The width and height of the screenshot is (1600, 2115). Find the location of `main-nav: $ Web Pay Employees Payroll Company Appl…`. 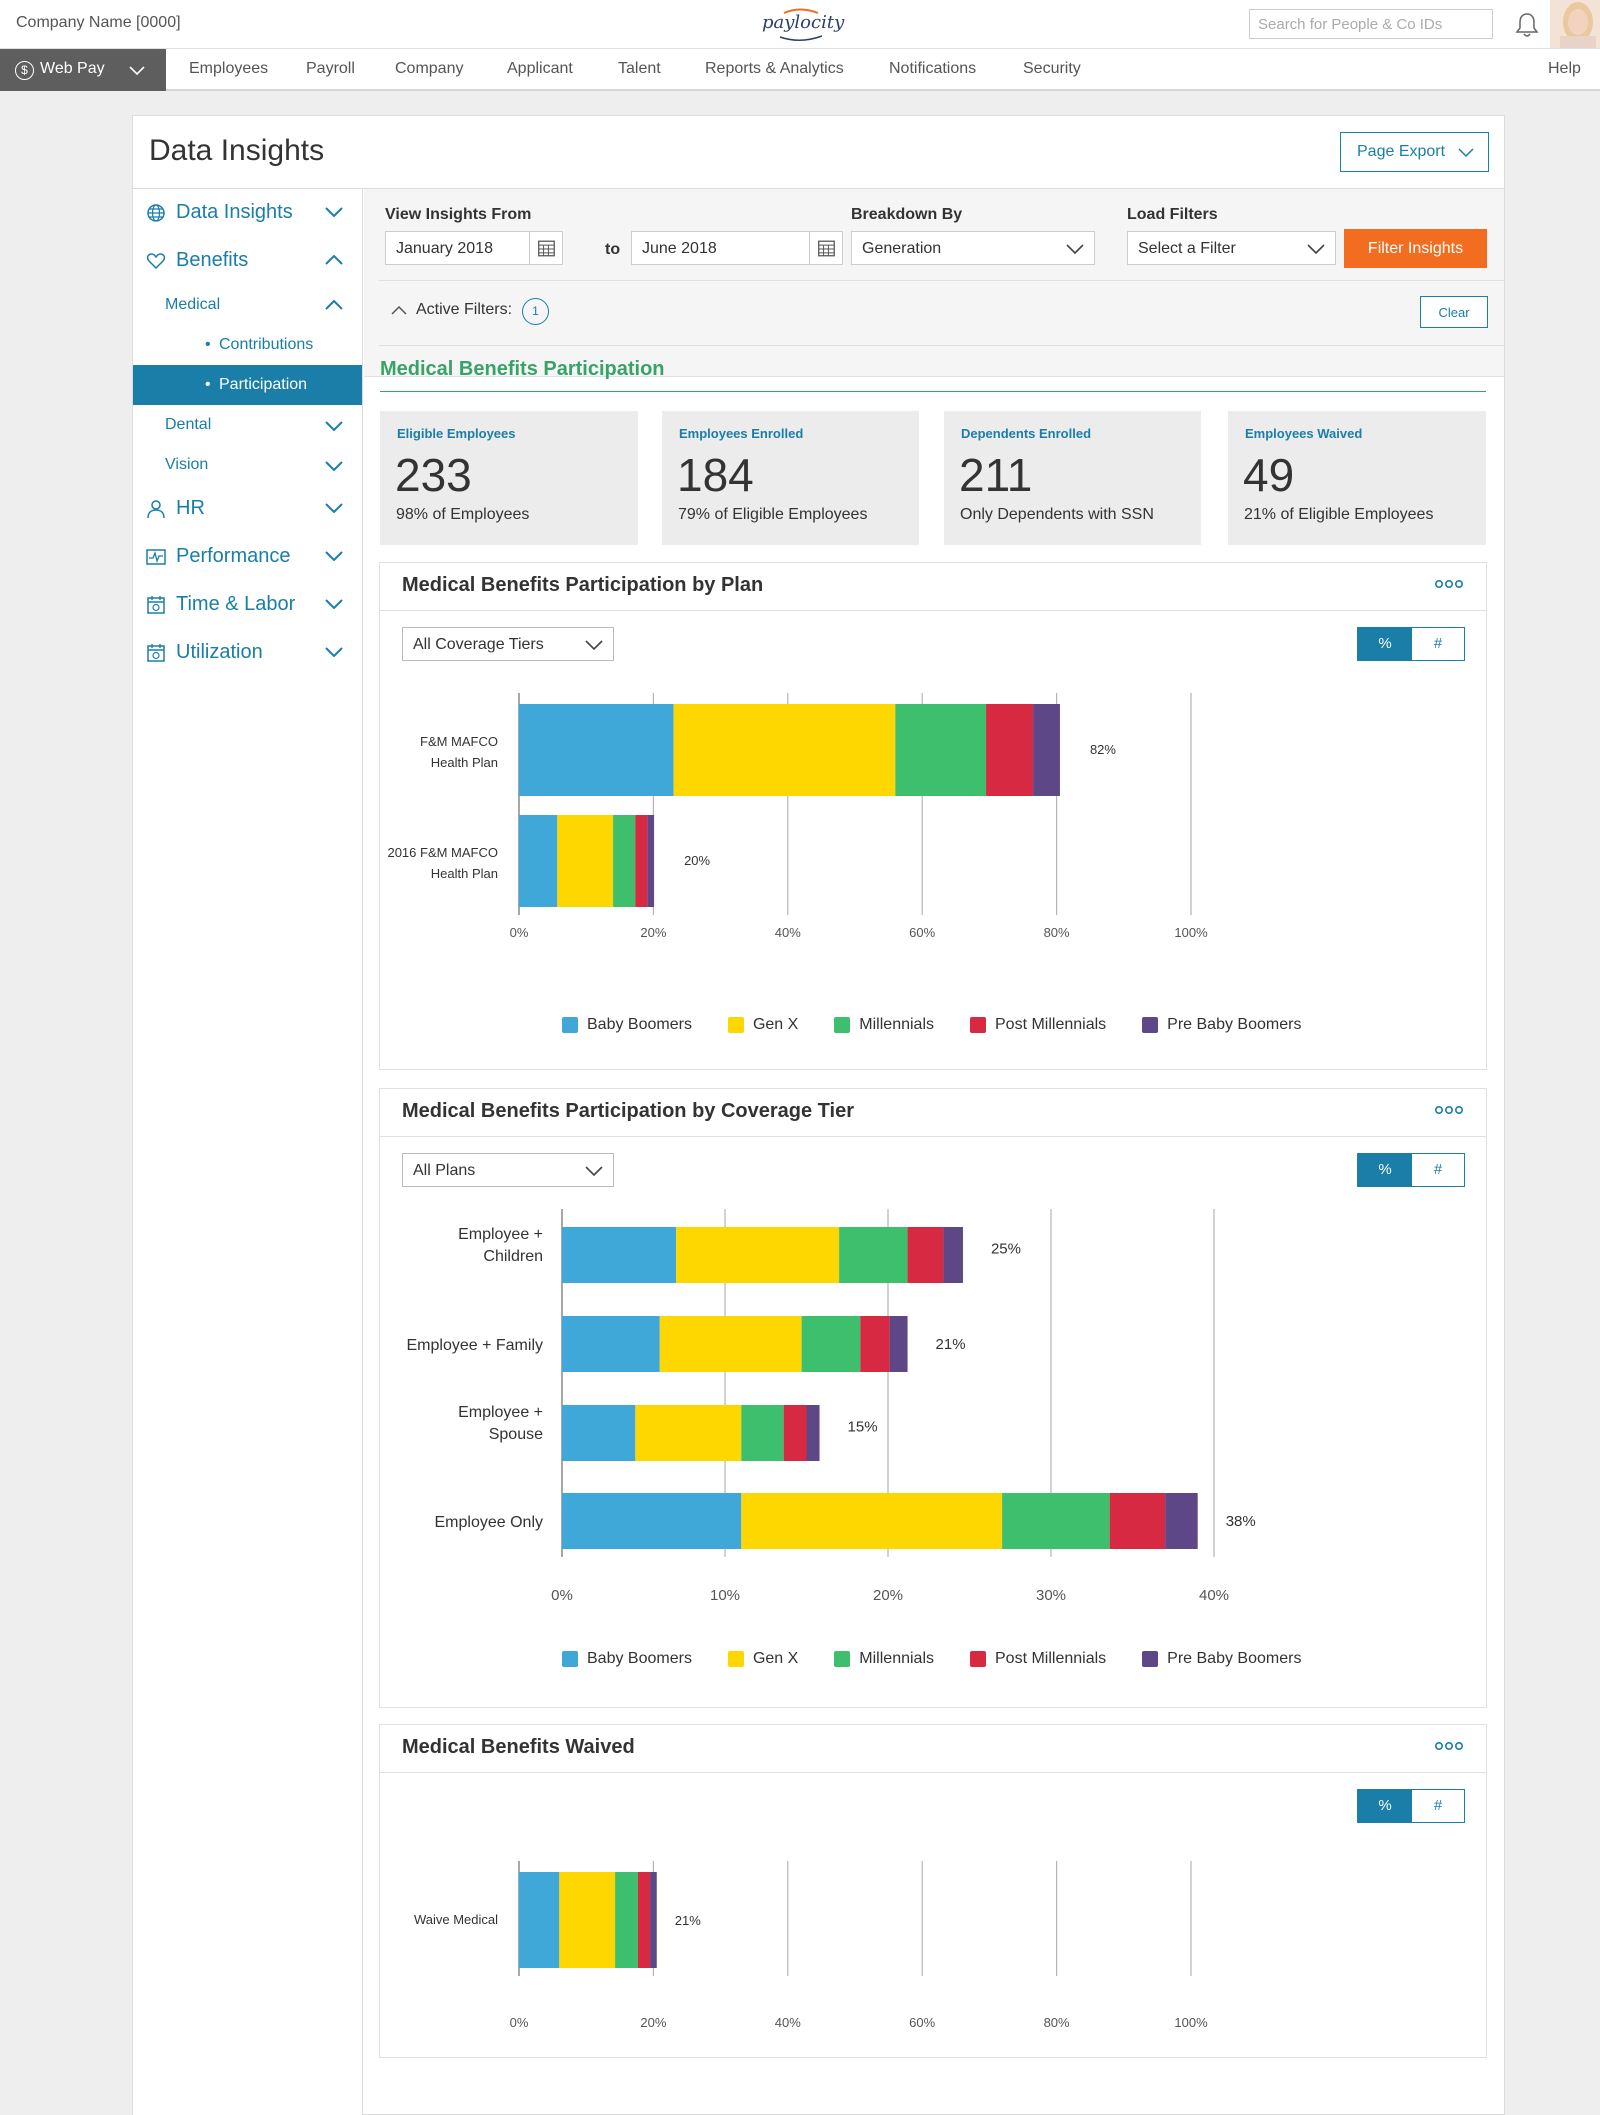

main-nav: $ Web Pay Employees Payroll Company Appl… is located at coordinates (800, 69).